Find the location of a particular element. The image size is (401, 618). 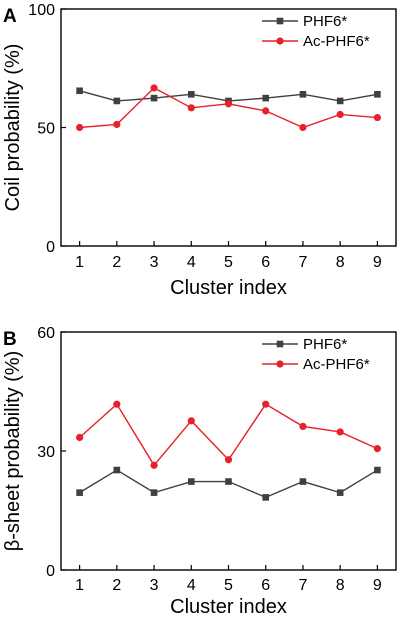

y-tick-label: 60 is located at coordinates (46, 333).